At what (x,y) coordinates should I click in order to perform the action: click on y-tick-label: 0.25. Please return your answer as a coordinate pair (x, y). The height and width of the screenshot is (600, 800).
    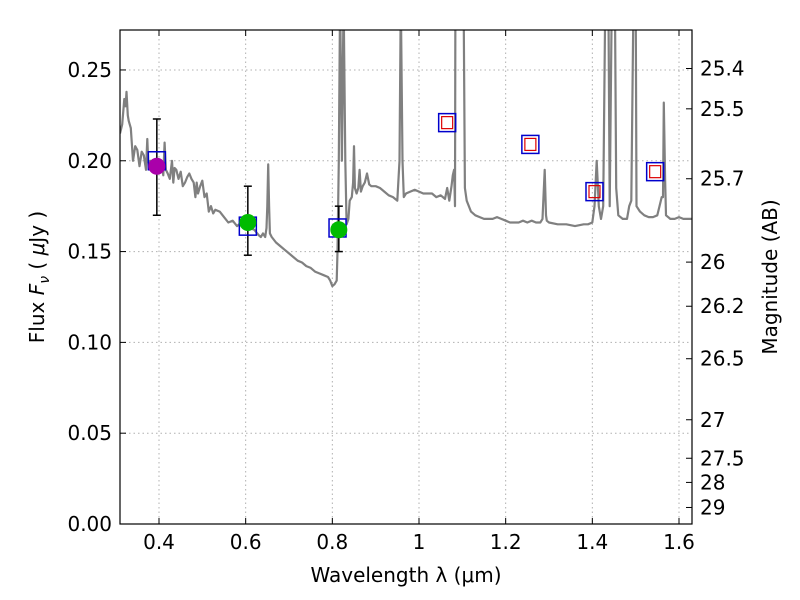
    Looking at the image, I should click on (89, 70).